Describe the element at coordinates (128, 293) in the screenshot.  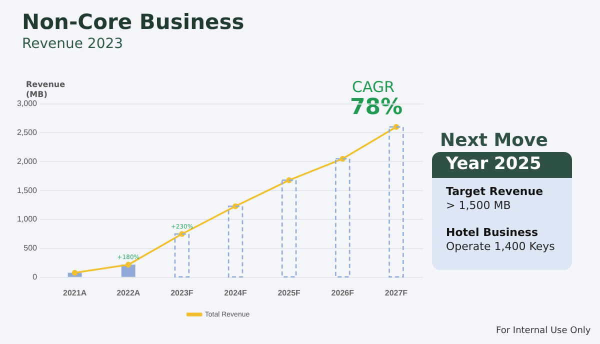
I see `x-tick-label: 2022A` at that location.